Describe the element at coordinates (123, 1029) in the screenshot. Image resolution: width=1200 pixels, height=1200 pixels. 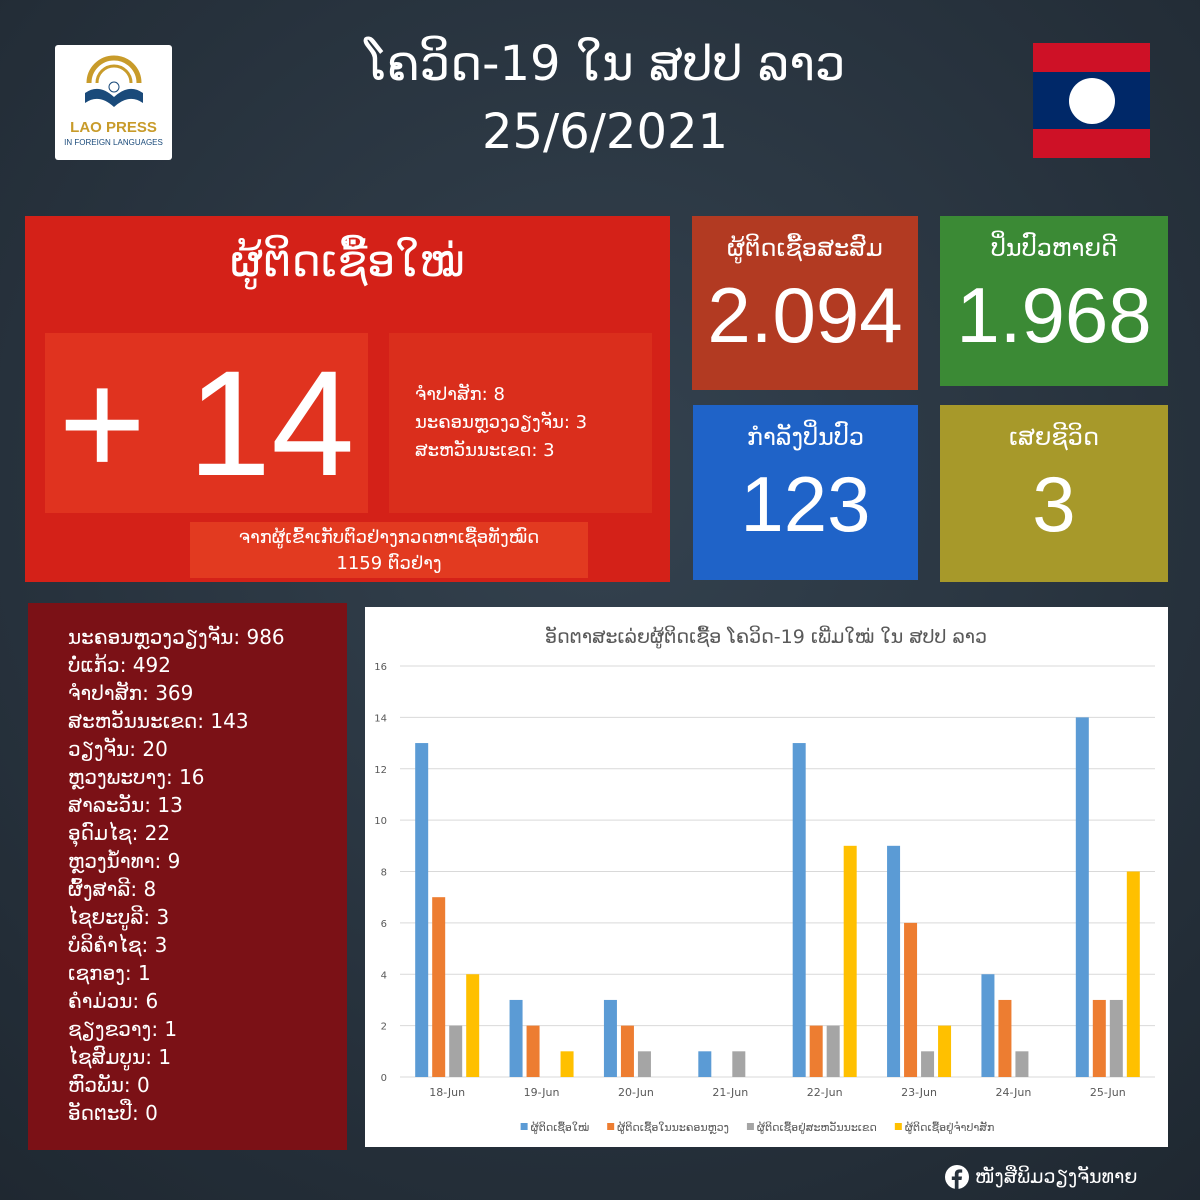
I see `province-item: ຊຽງຂວາງ: 1` at that location.